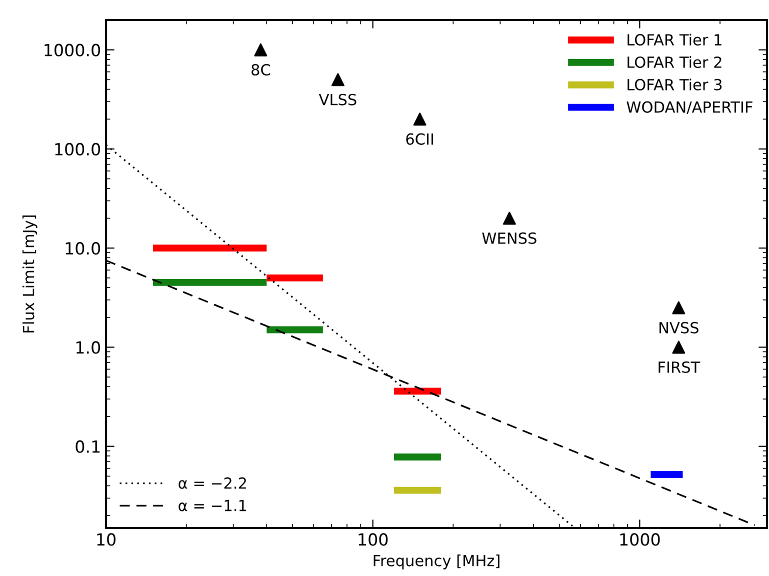  What do you see at coordinates (675, 40) in the screenshot?
I see `legend-label: LOFAR Tier 1` at bounding box center [675, 40].